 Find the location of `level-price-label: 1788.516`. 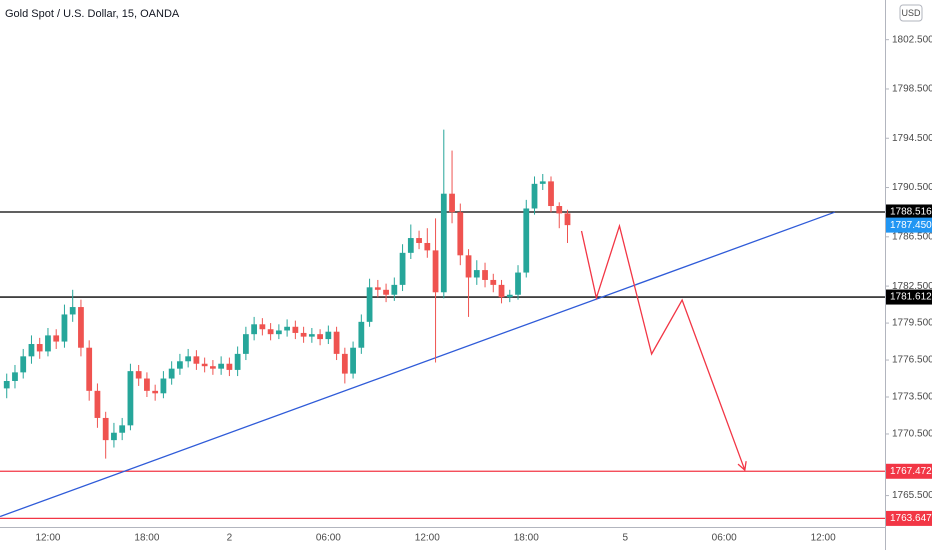

level-price-label: 1788.516 is located at coordinates (911, 212).